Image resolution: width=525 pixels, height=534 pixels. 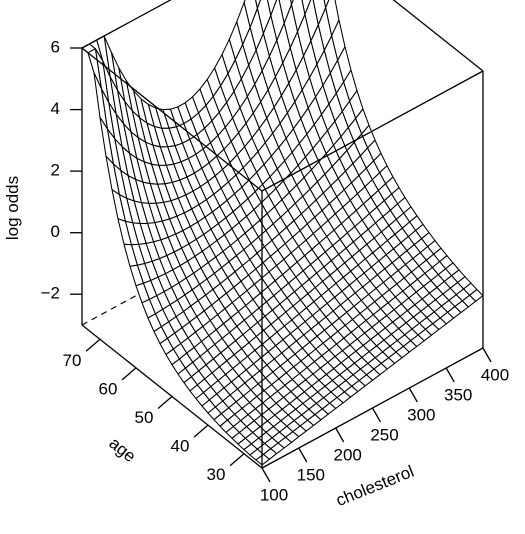 I want to click on tick-label: 150, so click(x=311, y=474).